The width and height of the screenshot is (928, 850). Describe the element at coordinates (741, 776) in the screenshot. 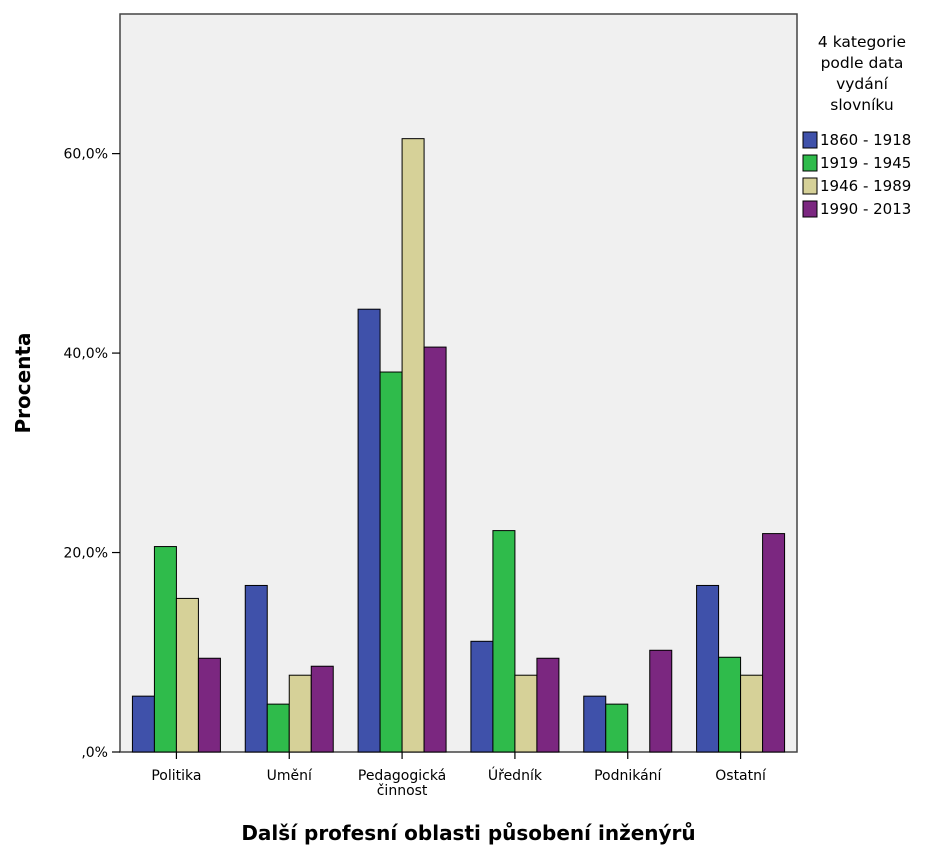

I see `x-tick-label: Ostatní` at that location.